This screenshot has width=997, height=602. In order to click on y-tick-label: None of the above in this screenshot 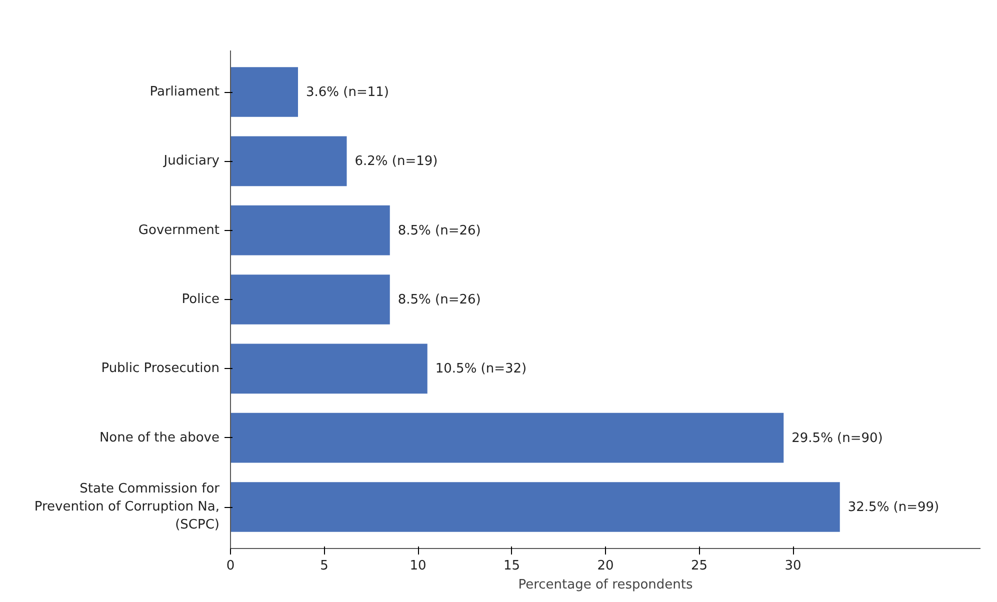, I will do `click(159, 438)`.